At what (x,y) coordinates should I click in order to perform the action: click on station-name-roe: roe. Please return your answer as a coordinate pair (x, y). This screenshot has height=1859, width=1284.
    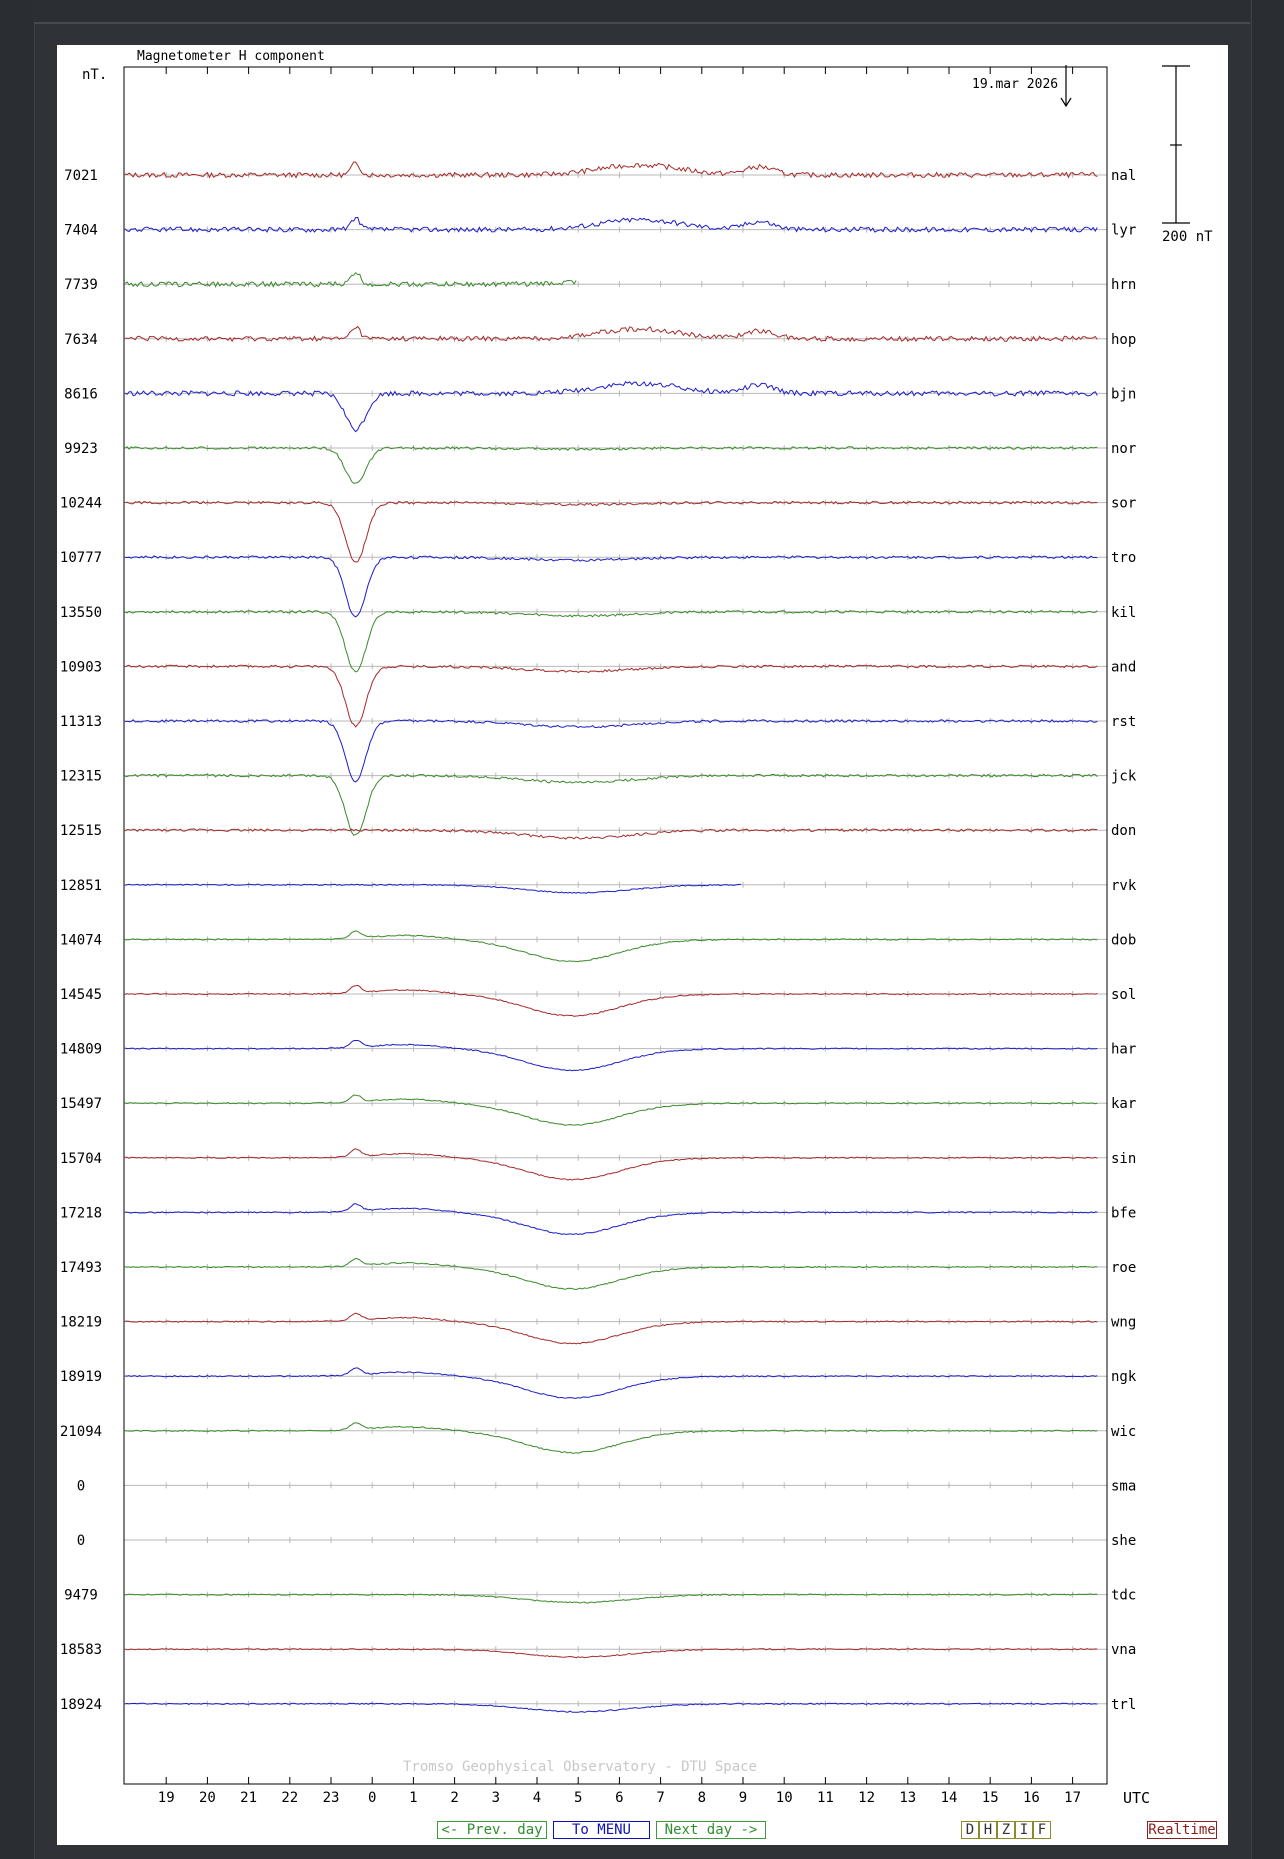
    Looking at the image, I should click on (1123, 1268).